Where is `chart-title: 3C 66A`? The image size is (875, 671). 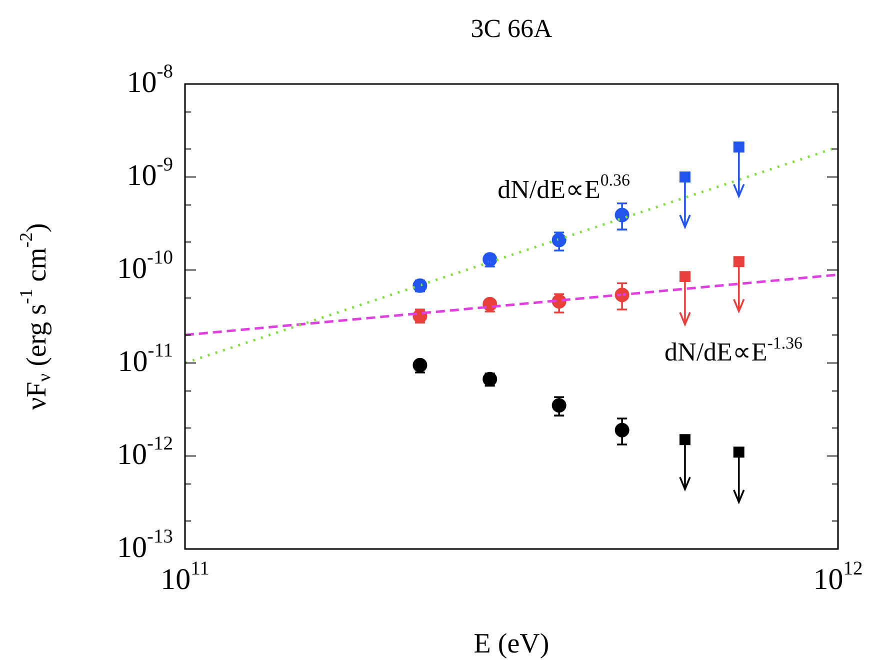 chart-title: 3C 66A is located at coordinates (511, 28).